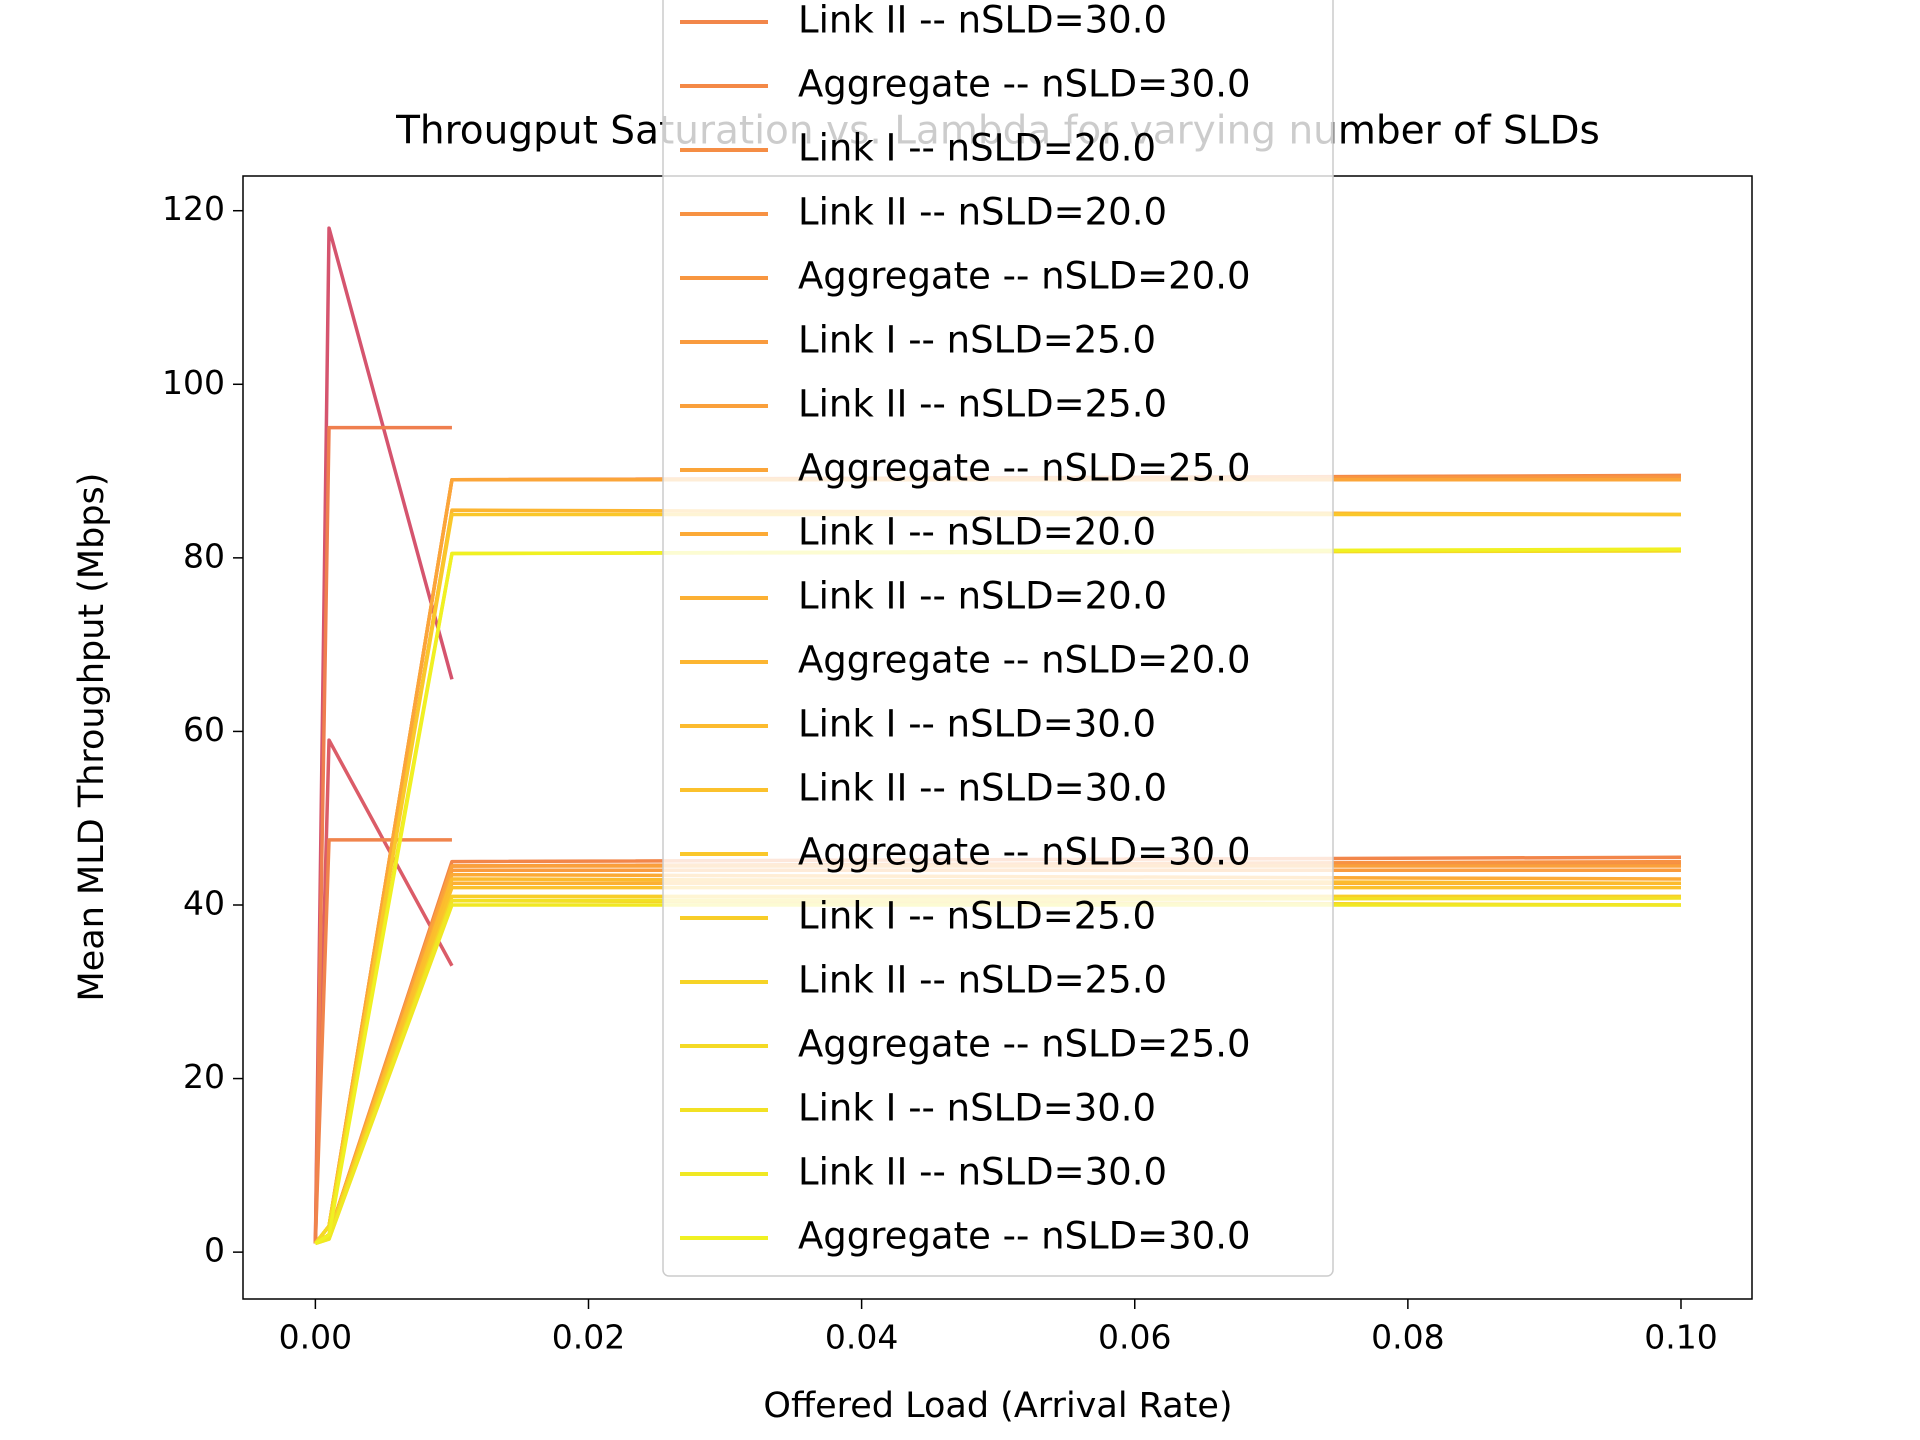 This screenshot has width=1920, height=1440. I want to click on y-tick-label: 120, so click(193, 208).